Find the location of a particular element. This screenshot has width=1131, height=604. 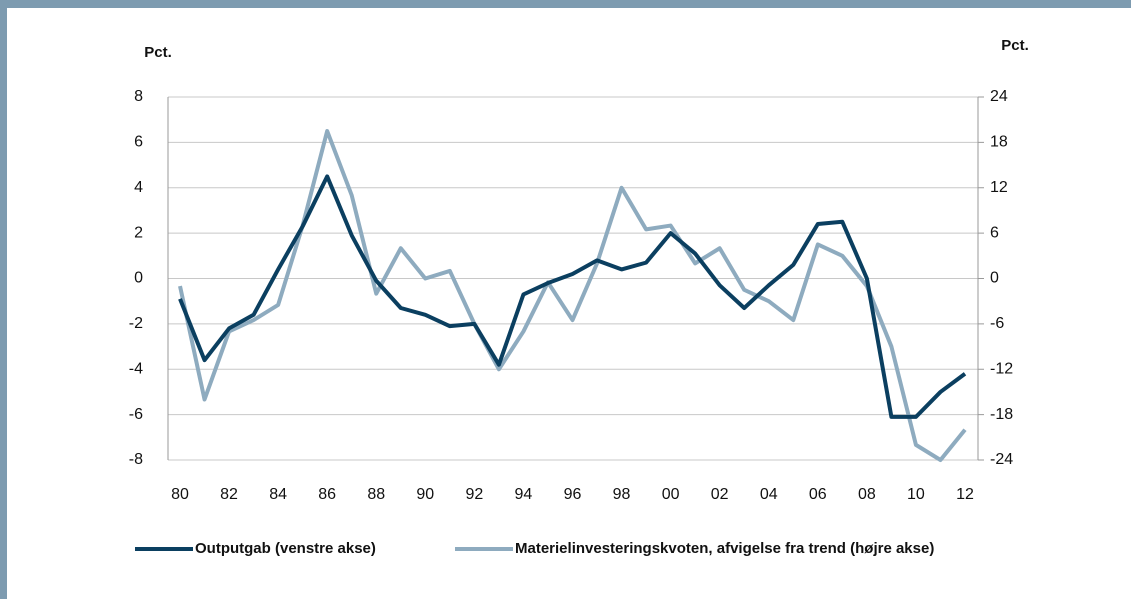

x-tick-label: 94 is located at coordinates (524, 494).